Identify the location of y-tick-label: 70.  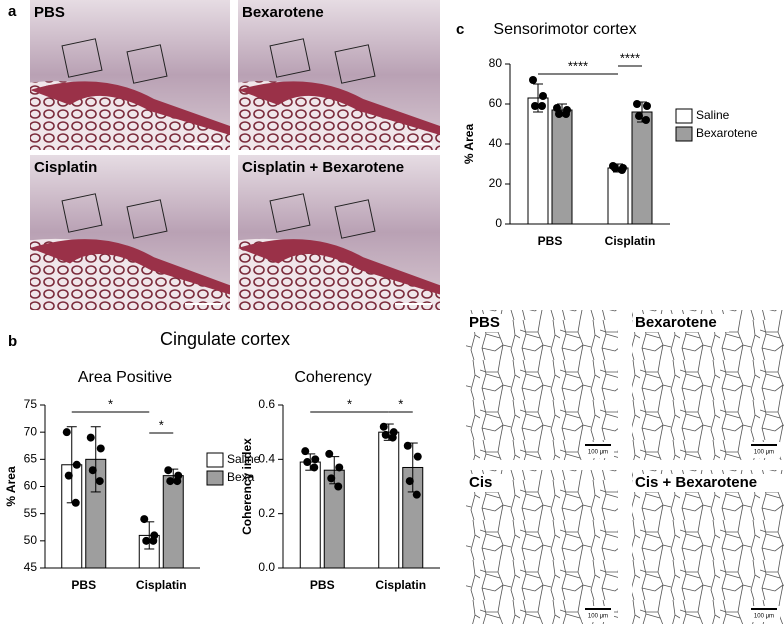
(31, 431).